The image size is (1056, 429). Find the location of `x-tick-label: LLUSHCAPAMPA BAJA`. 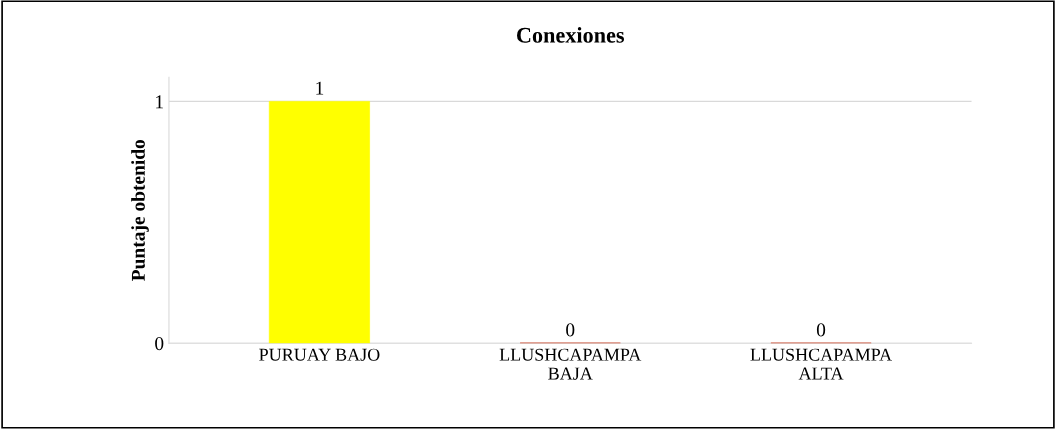

x-tick-label: LLUSHCAPAMPA BAJA is located at coordinates (570, 364).